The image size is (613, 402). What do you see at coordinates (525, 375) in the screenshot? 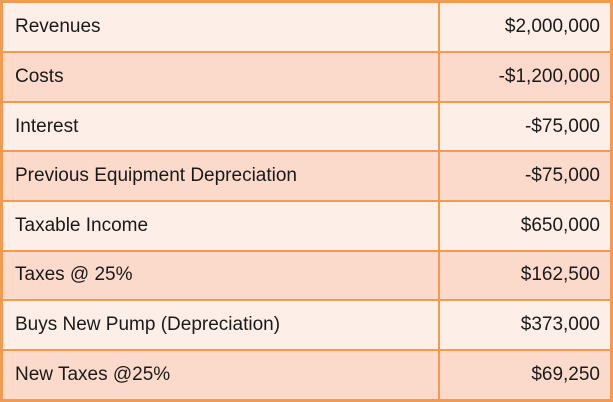
I see `row-value-new-taxes-25: $69,250` at bounding box center [525, 375].